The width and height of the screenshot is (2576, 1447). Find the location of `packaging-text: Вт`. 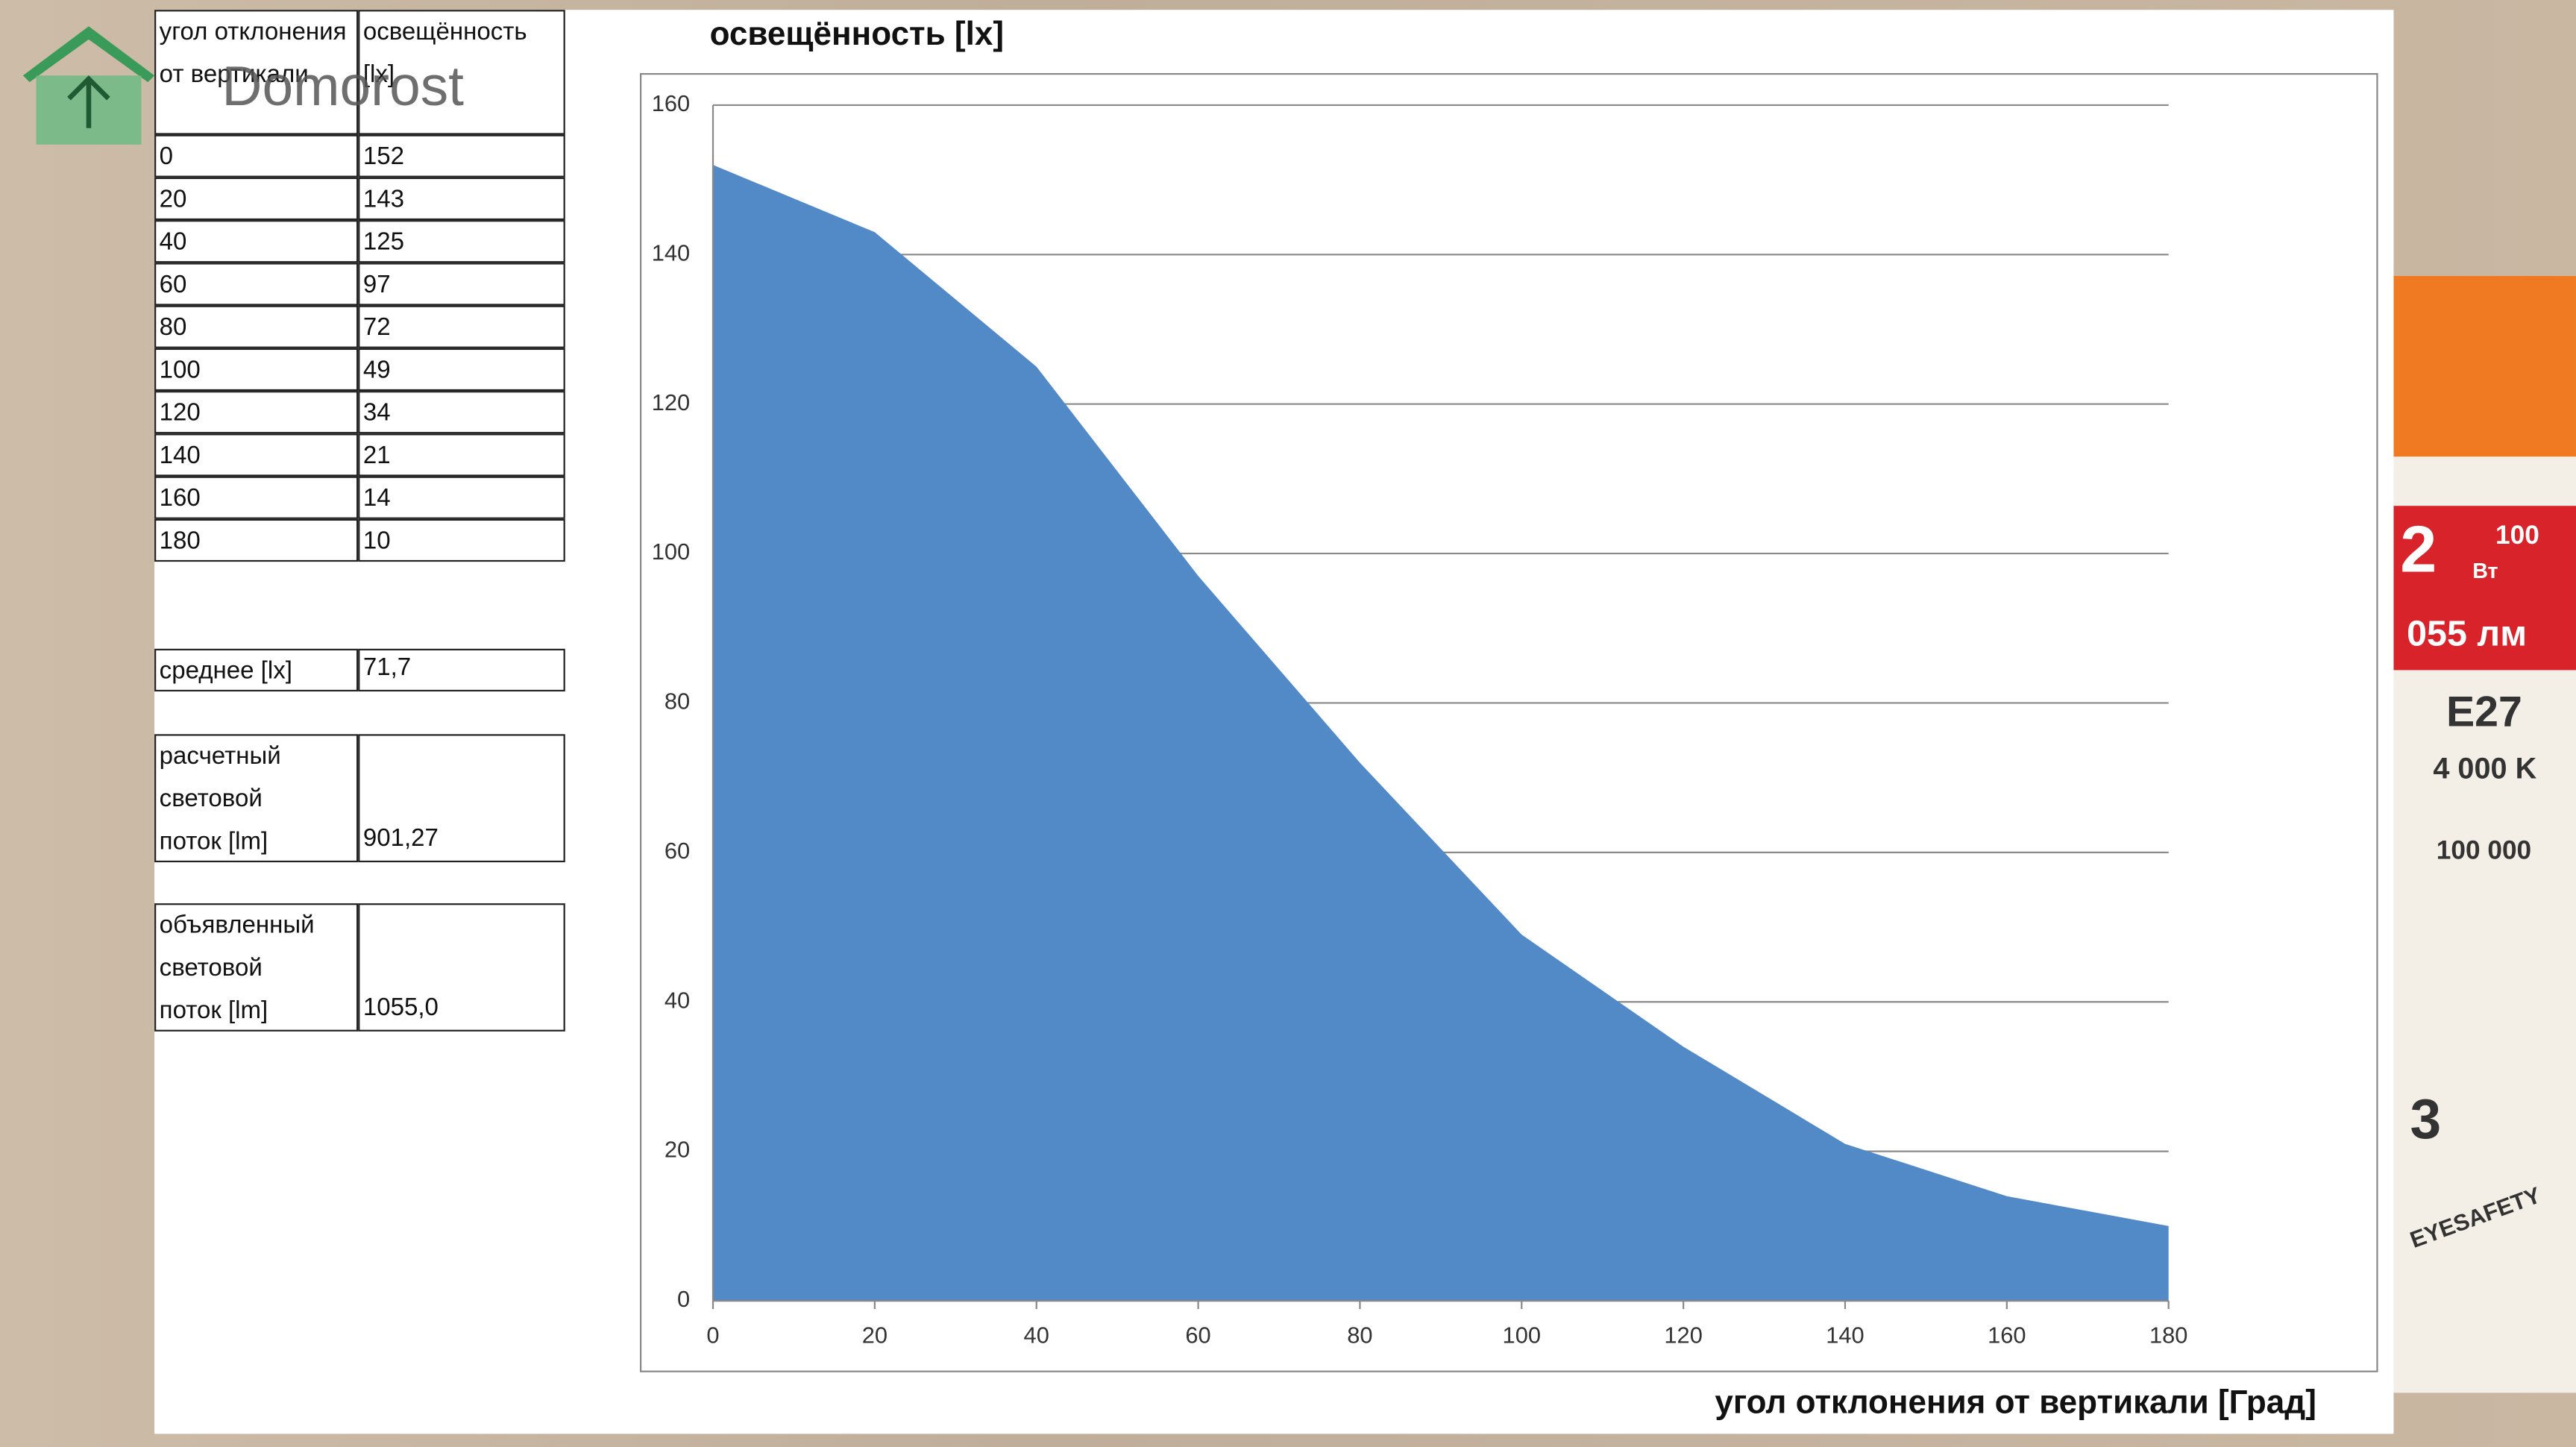

packaging-text: Вт is located at coordinates (2485, 571).